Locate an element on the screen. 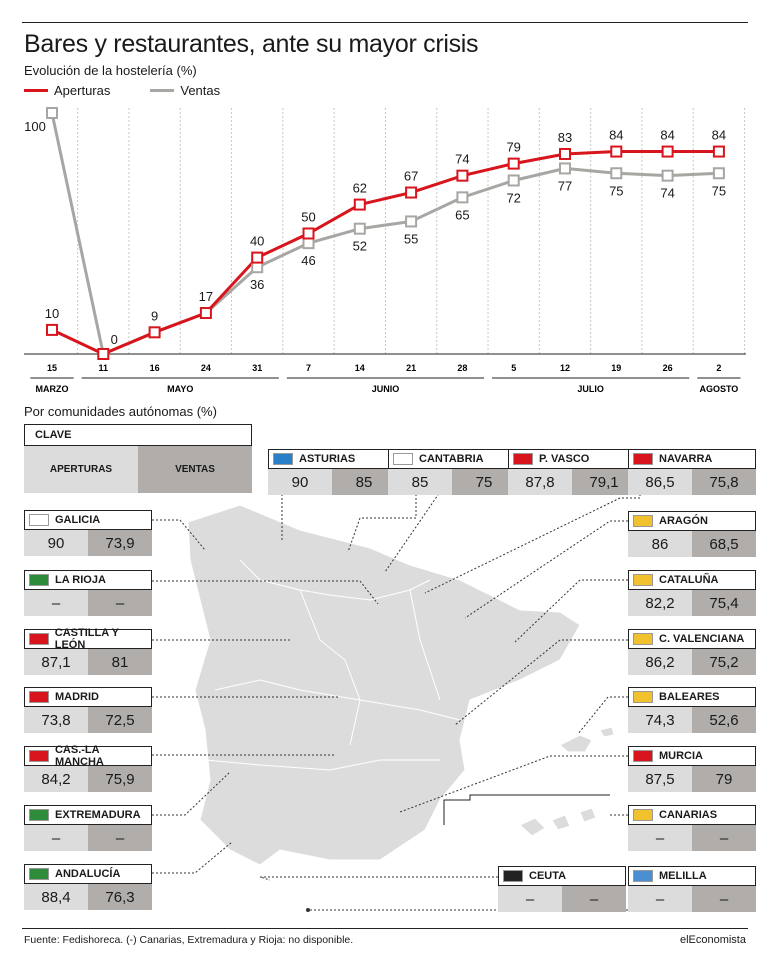  region-name: LA RIOJA is located at coordinates (80, 580).